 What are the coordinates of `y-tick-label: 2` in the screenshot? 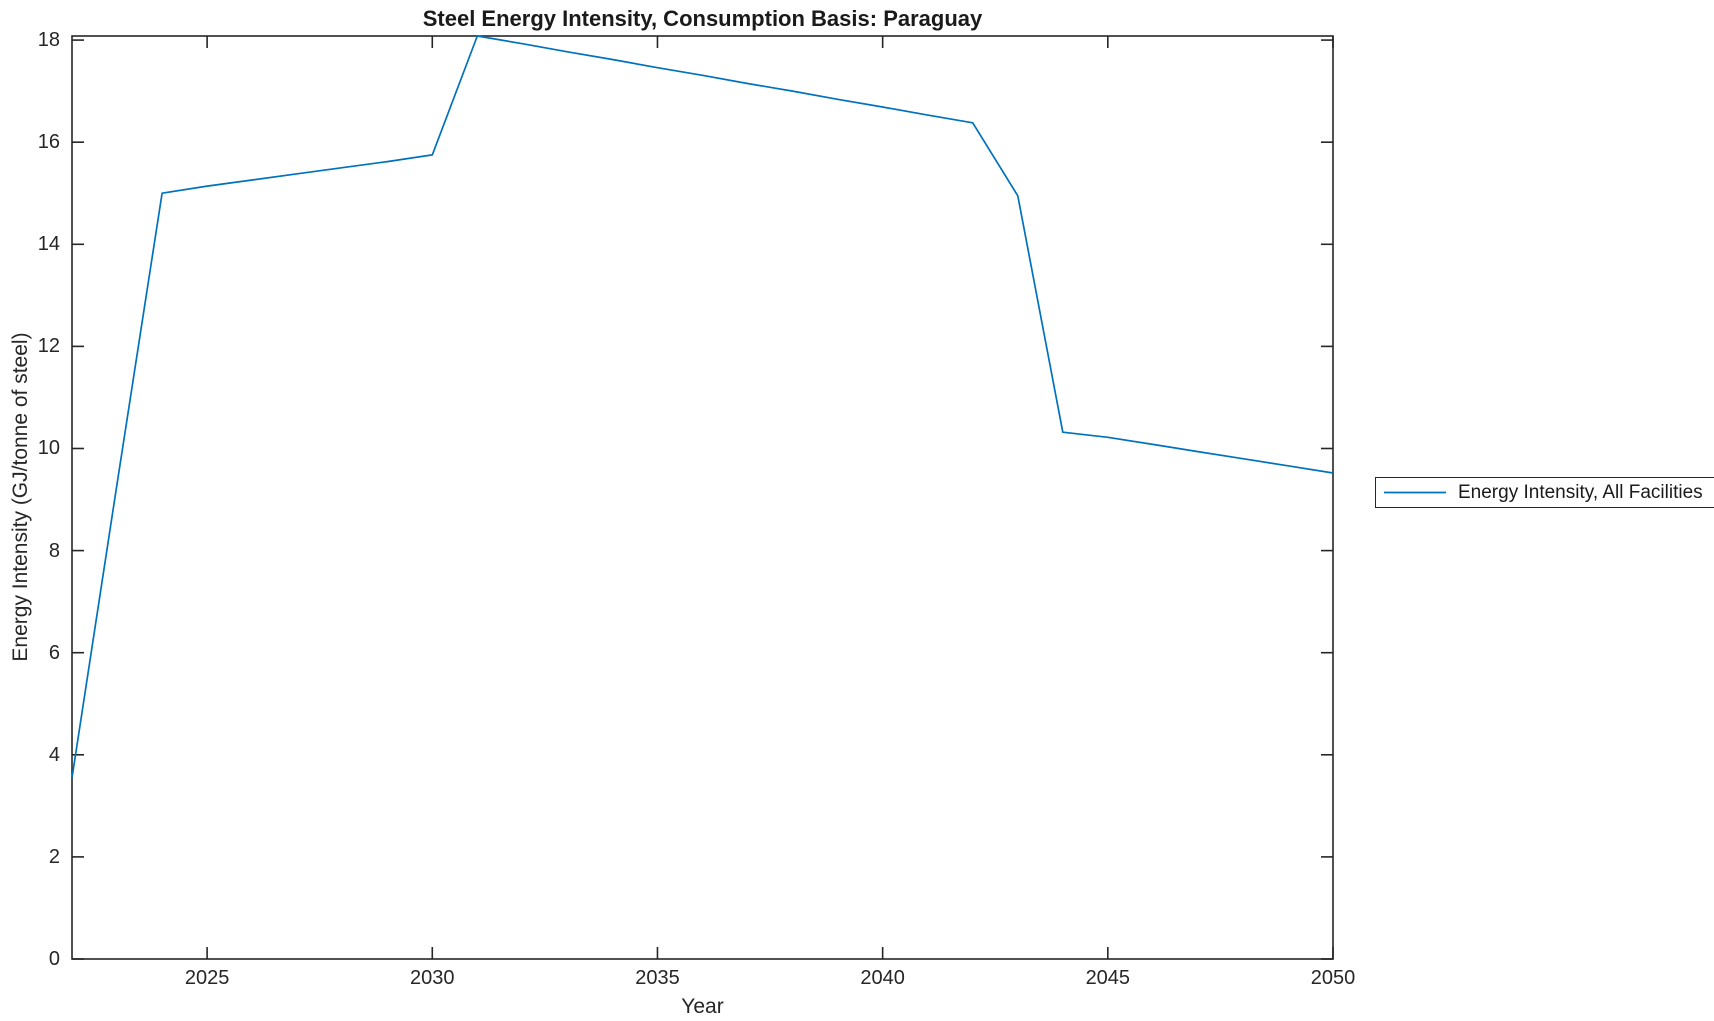 It's located at (54, 856).